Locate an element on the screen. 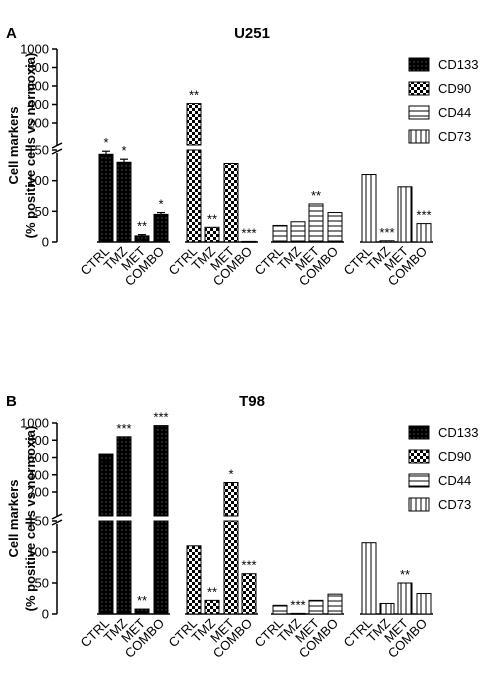  y-tick-label: 1000 is located at coordinates (34, 49).